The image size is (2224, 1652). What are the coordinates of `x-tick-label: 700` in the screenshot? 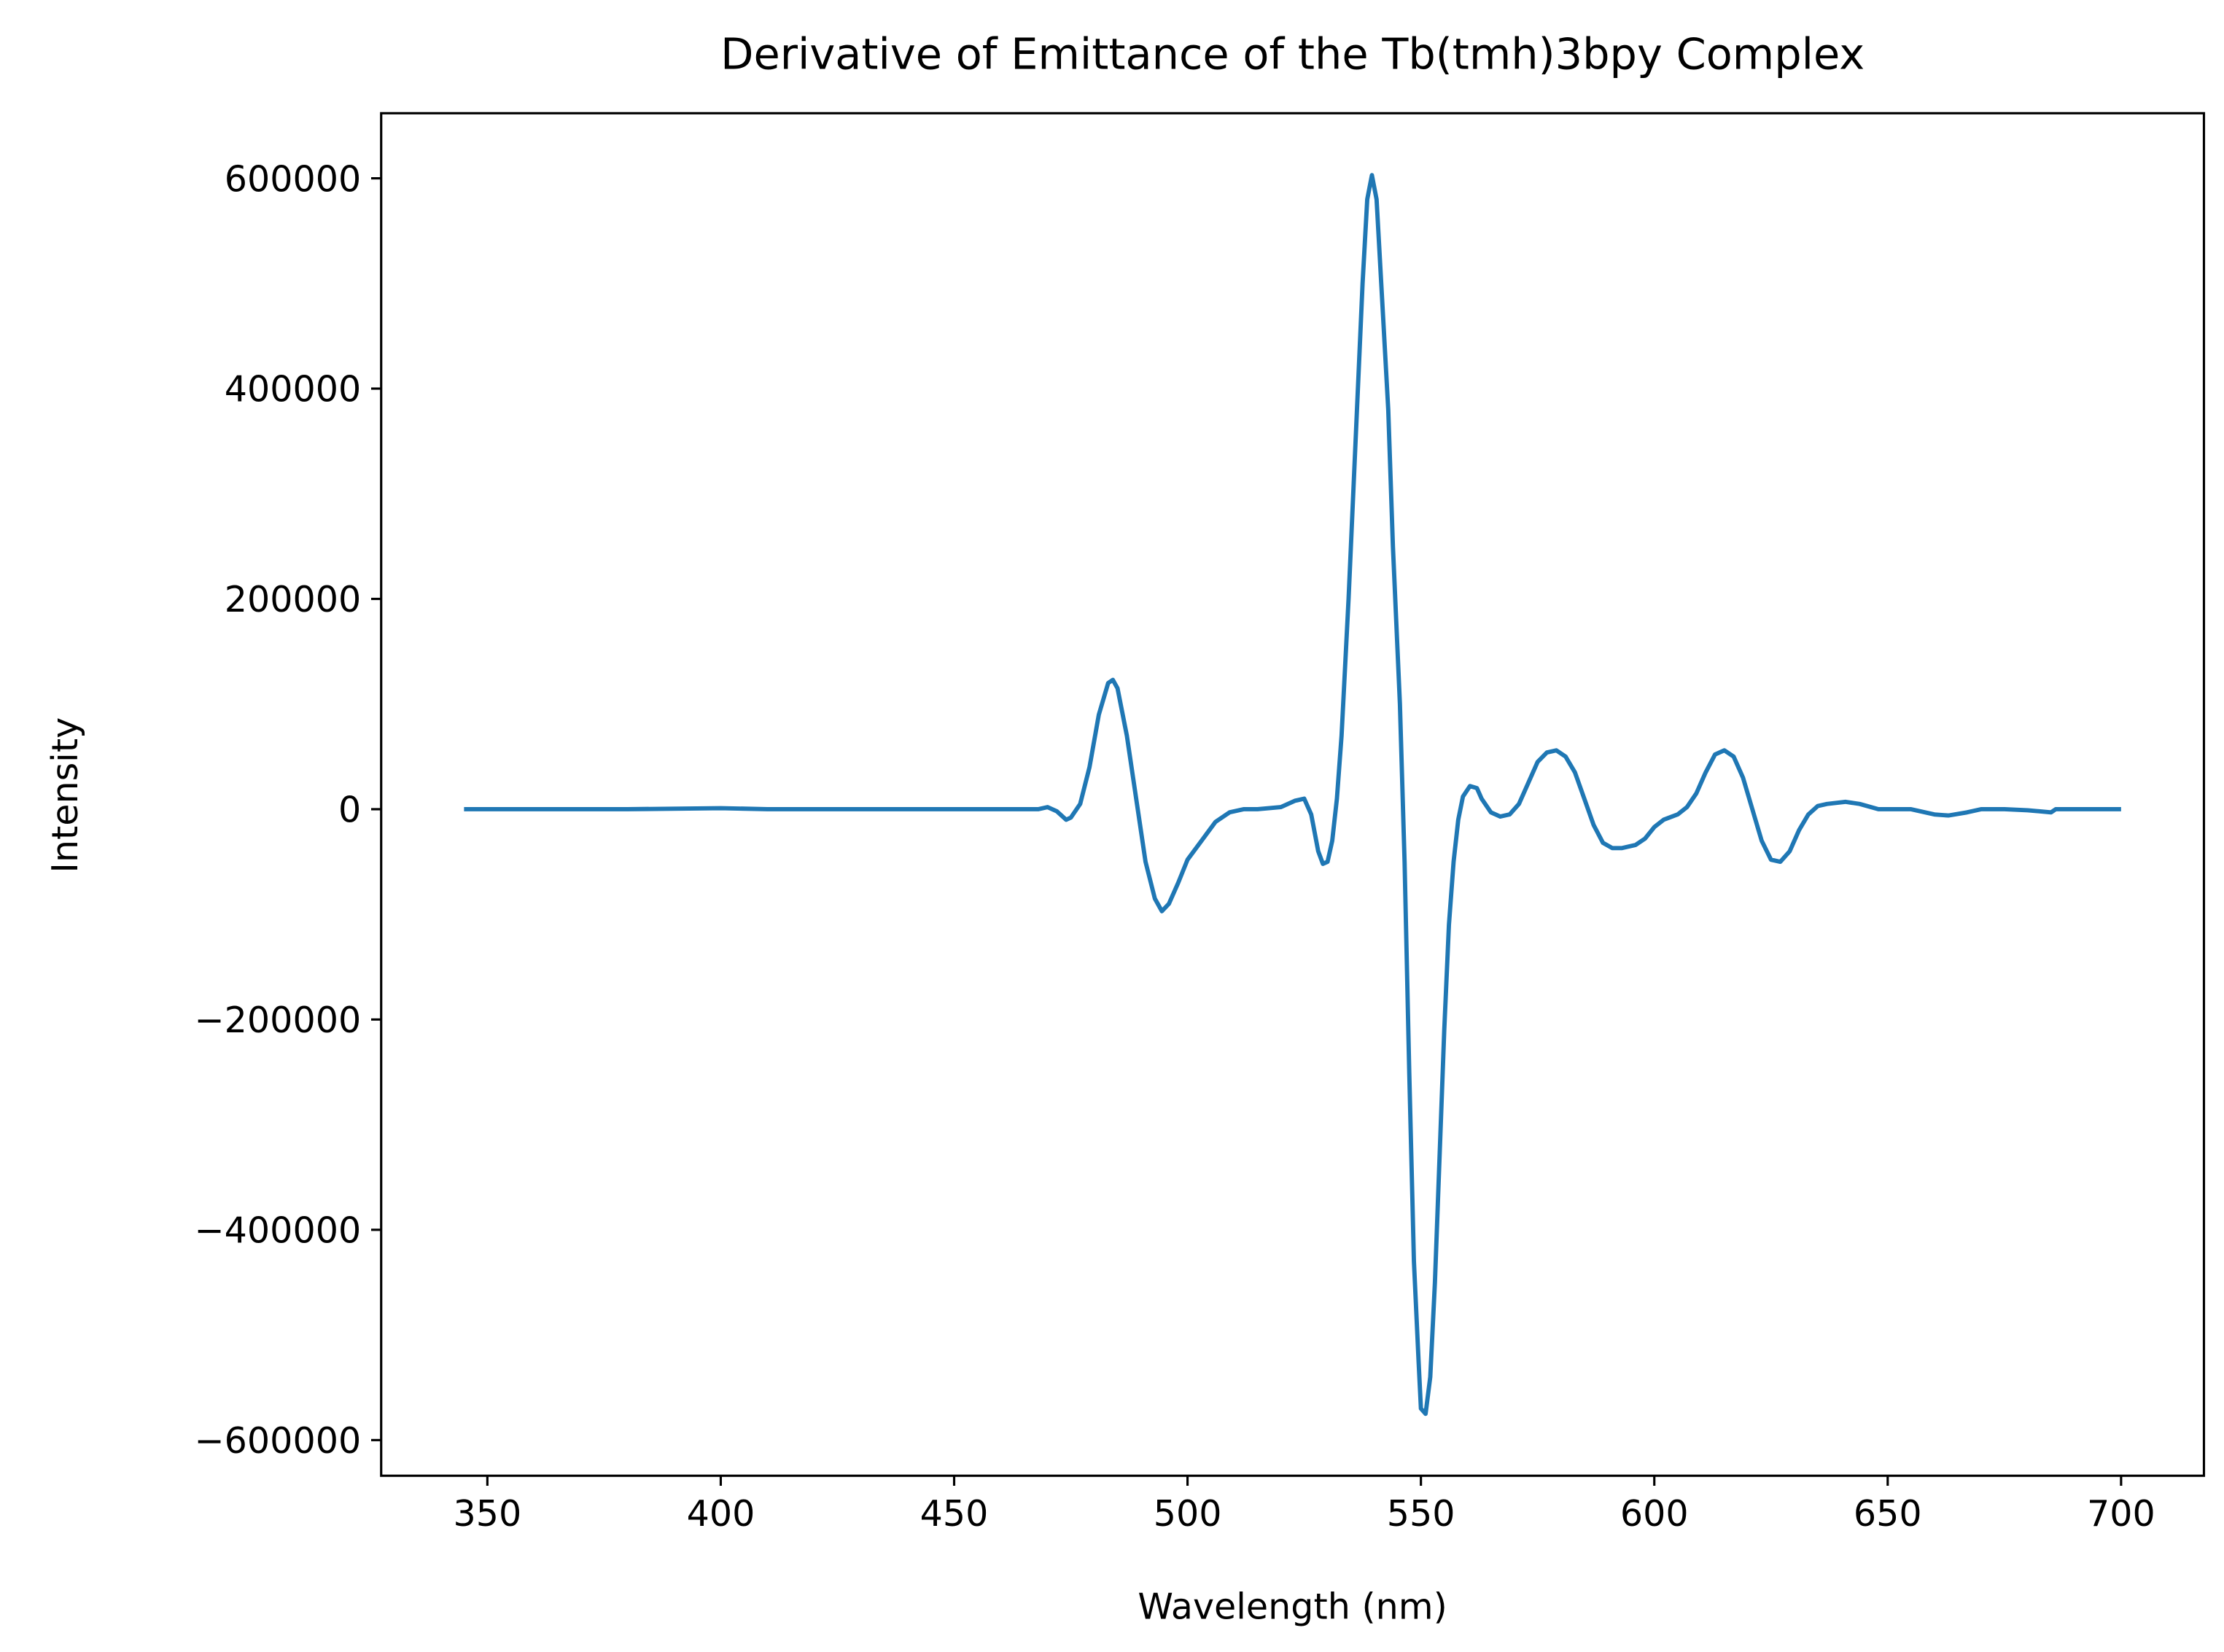 It's located at (2121, 1513).